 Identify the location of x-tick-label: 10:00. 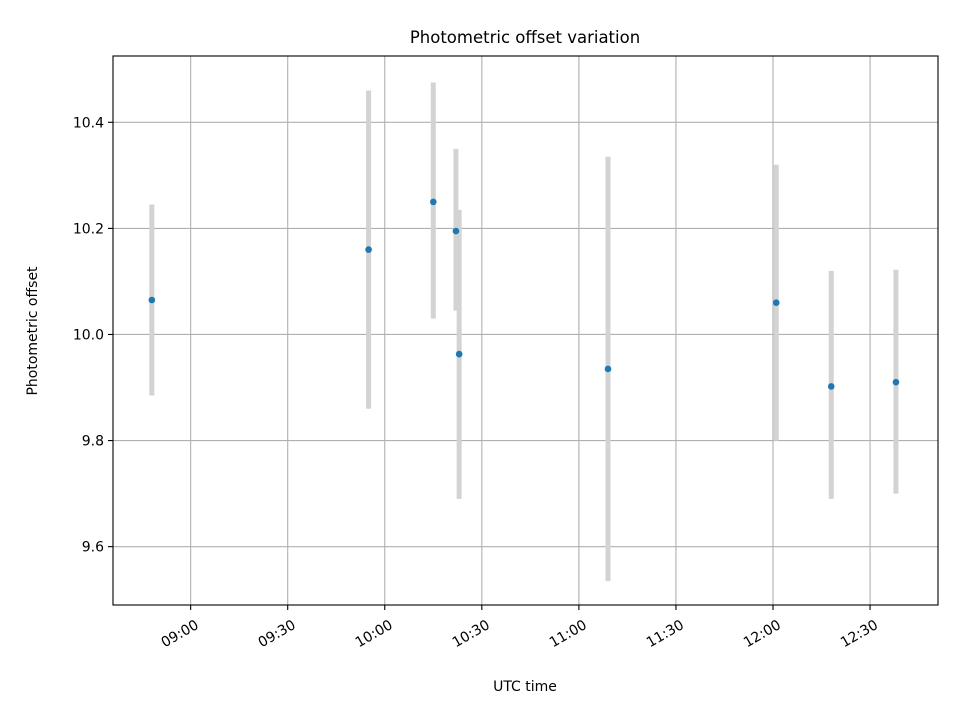
(374, 634).